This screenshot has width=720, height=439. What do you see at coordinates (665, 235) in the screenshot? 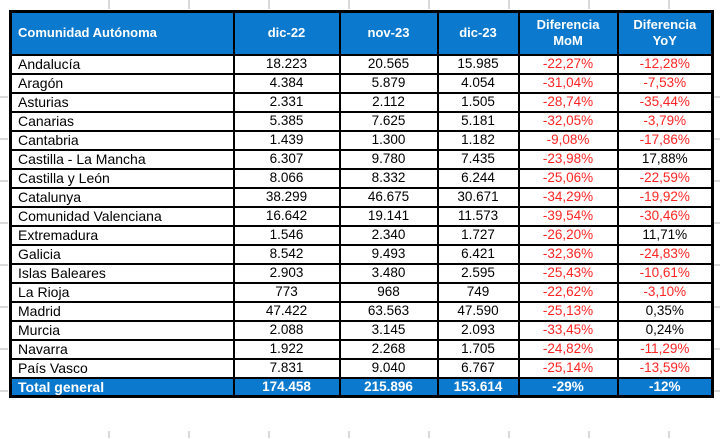
I see `table-cell: 11,71%` at bounding box center [665, 235].